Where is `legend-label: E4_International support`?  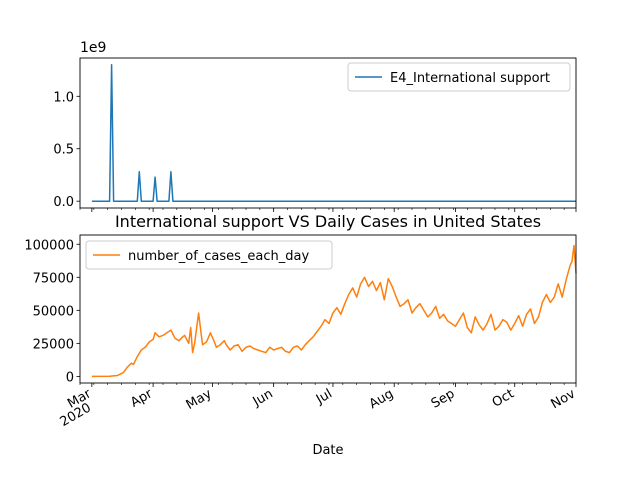
legend-label: E4_International support is located at coordinates (470, 78).